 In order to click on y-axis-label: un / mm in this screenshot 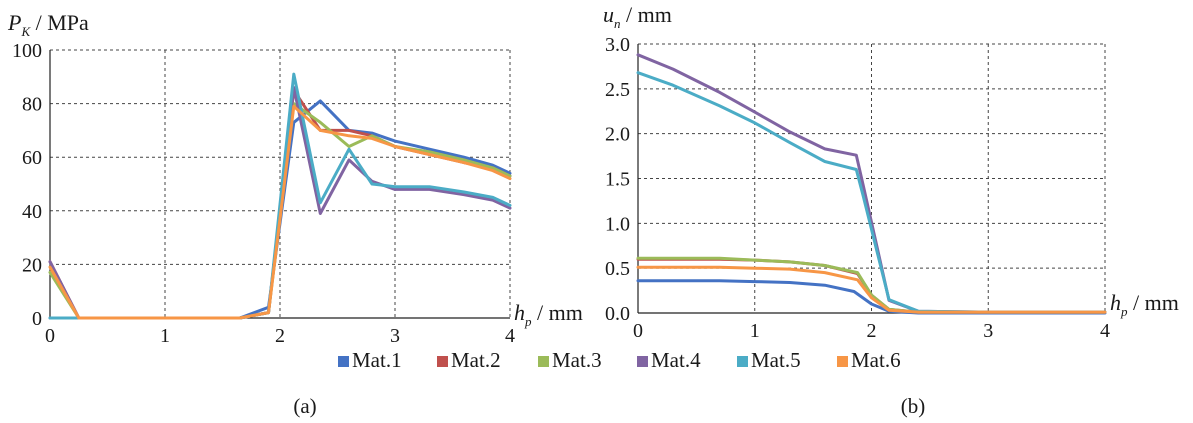, I will do `click(637, 16)`.